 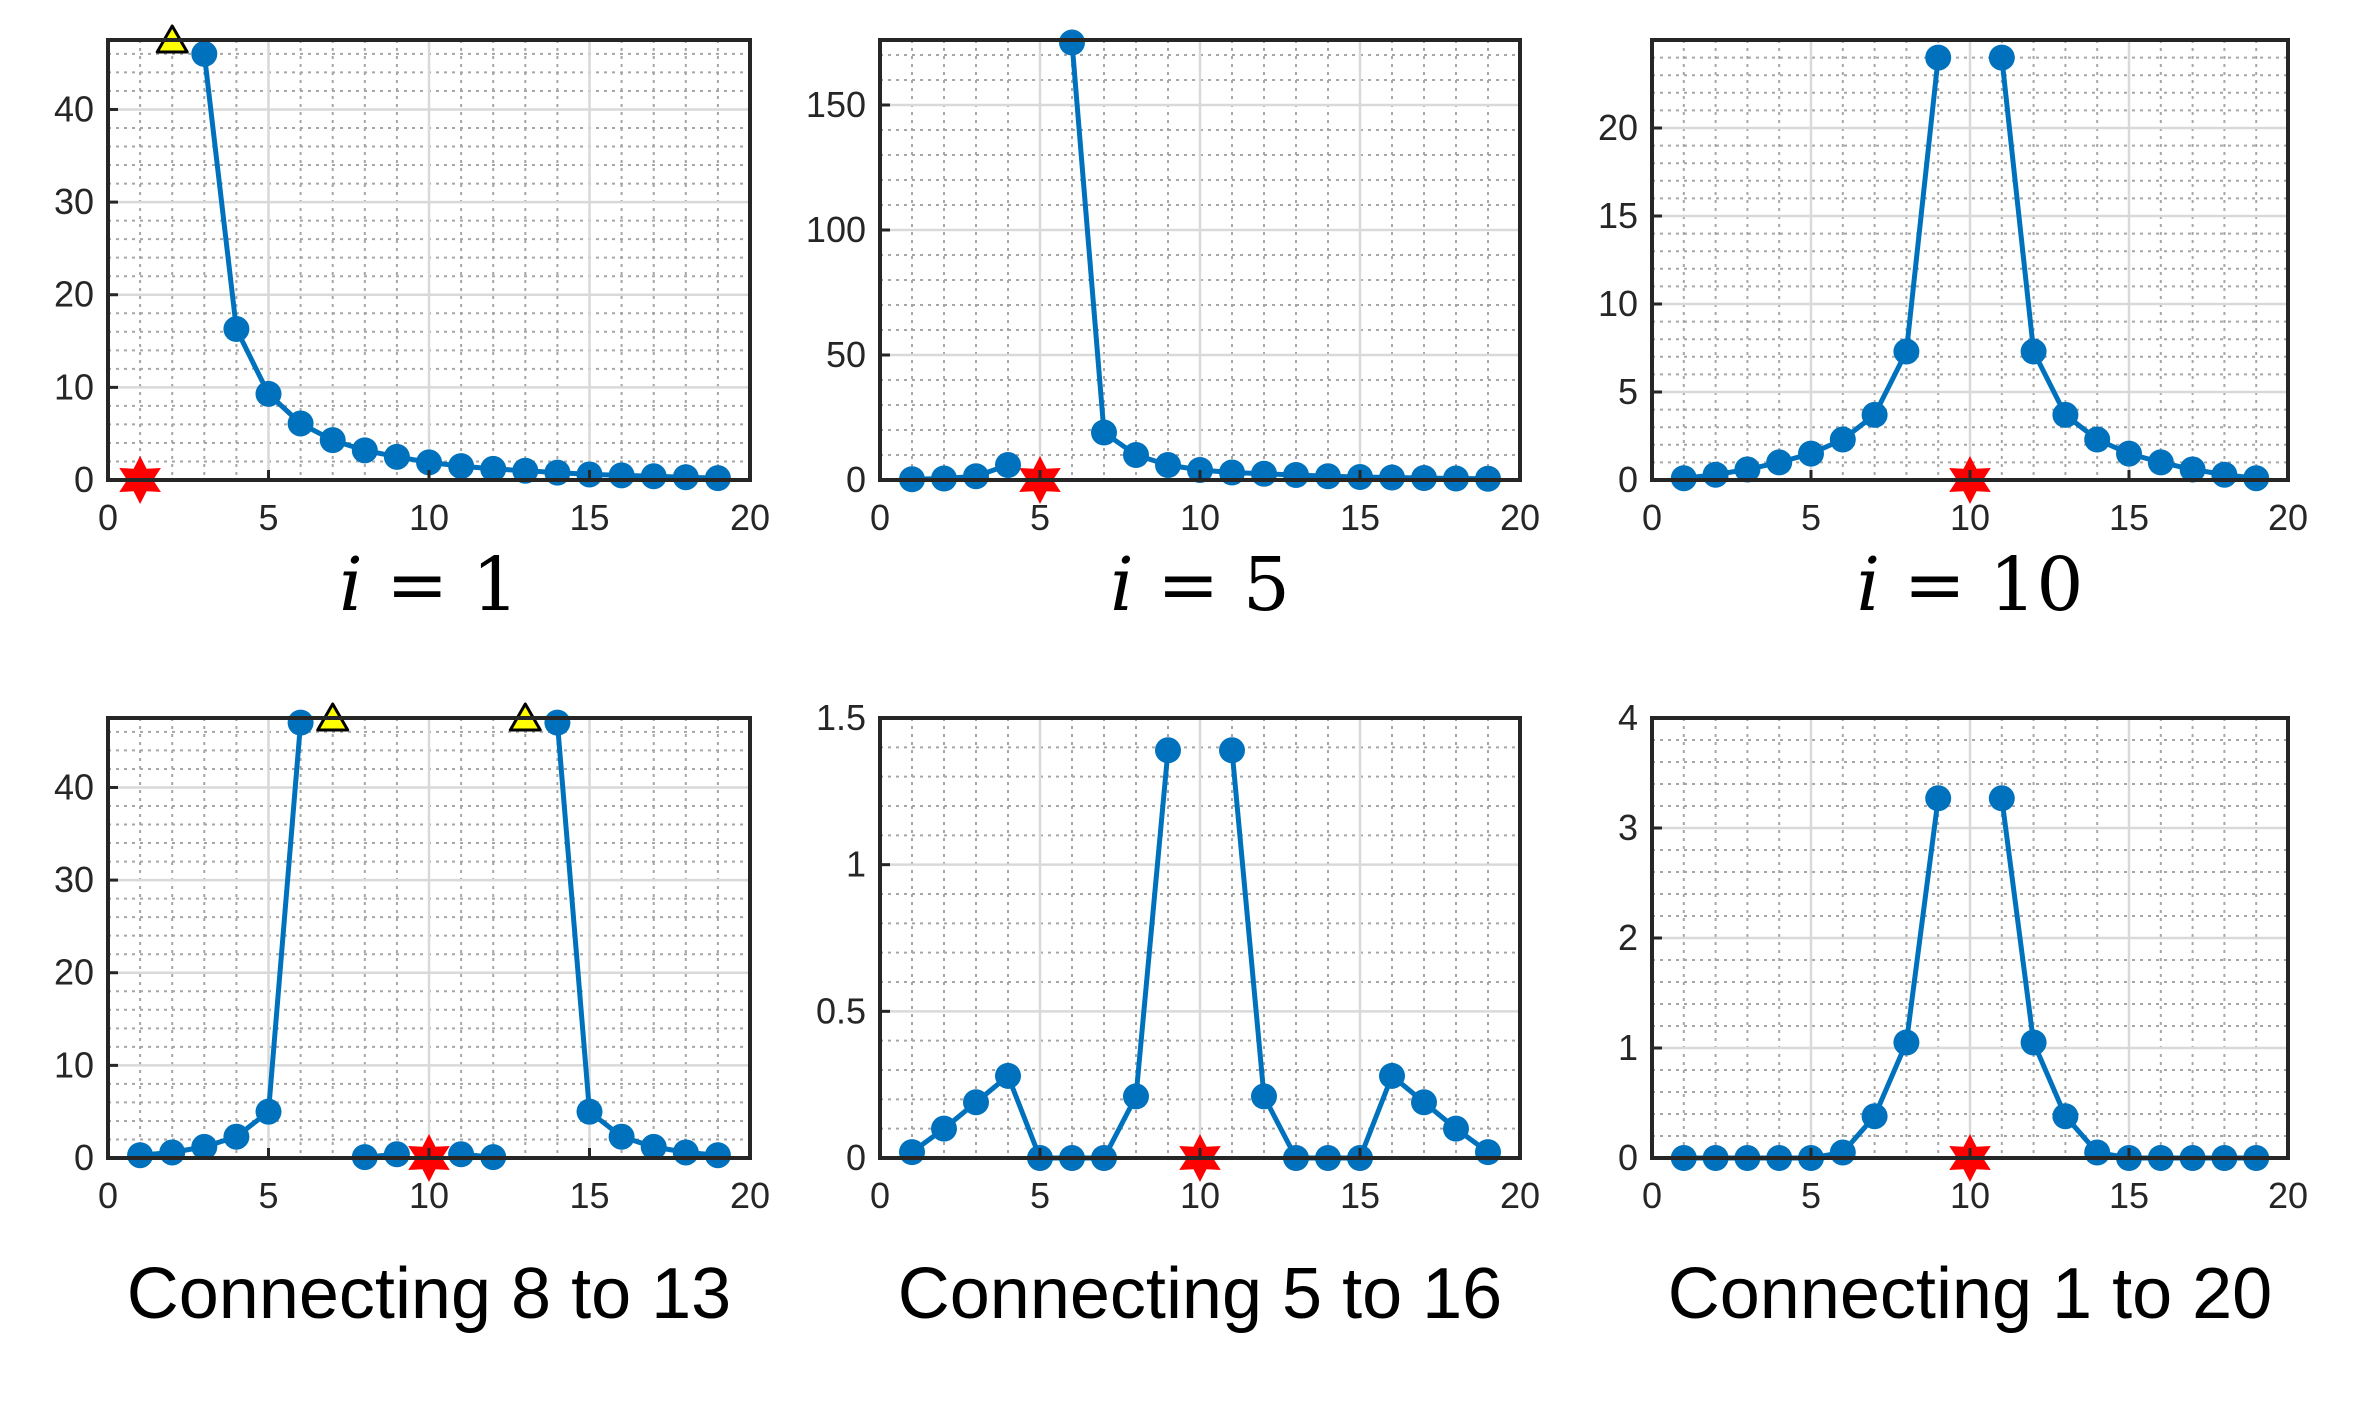 What do you see at coordinates (1628, 937) in the screenshot?
I see `y-tick-label: 2` at bounding box center [1628, 937].